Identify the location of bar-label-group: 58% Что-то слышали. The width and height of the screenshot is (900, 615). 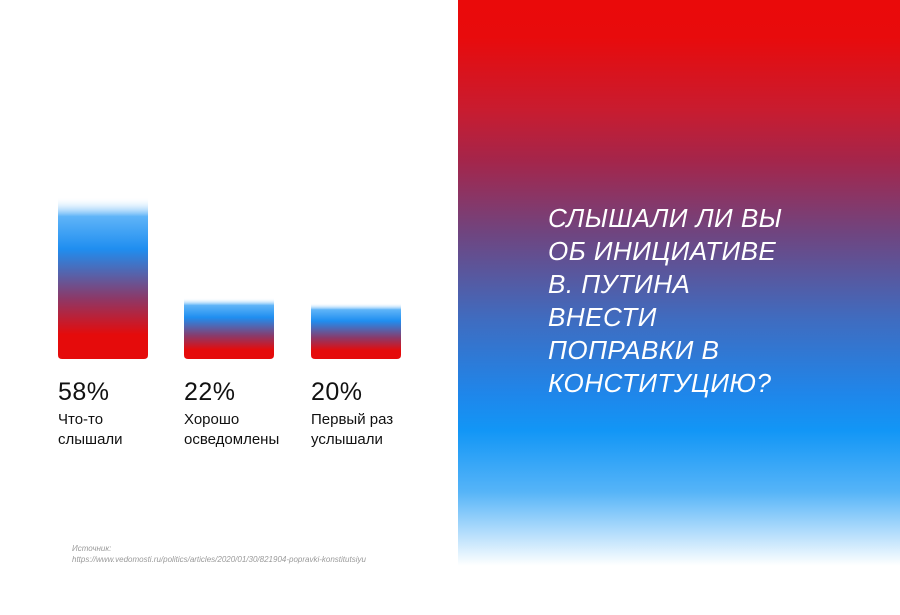
(90, 414).